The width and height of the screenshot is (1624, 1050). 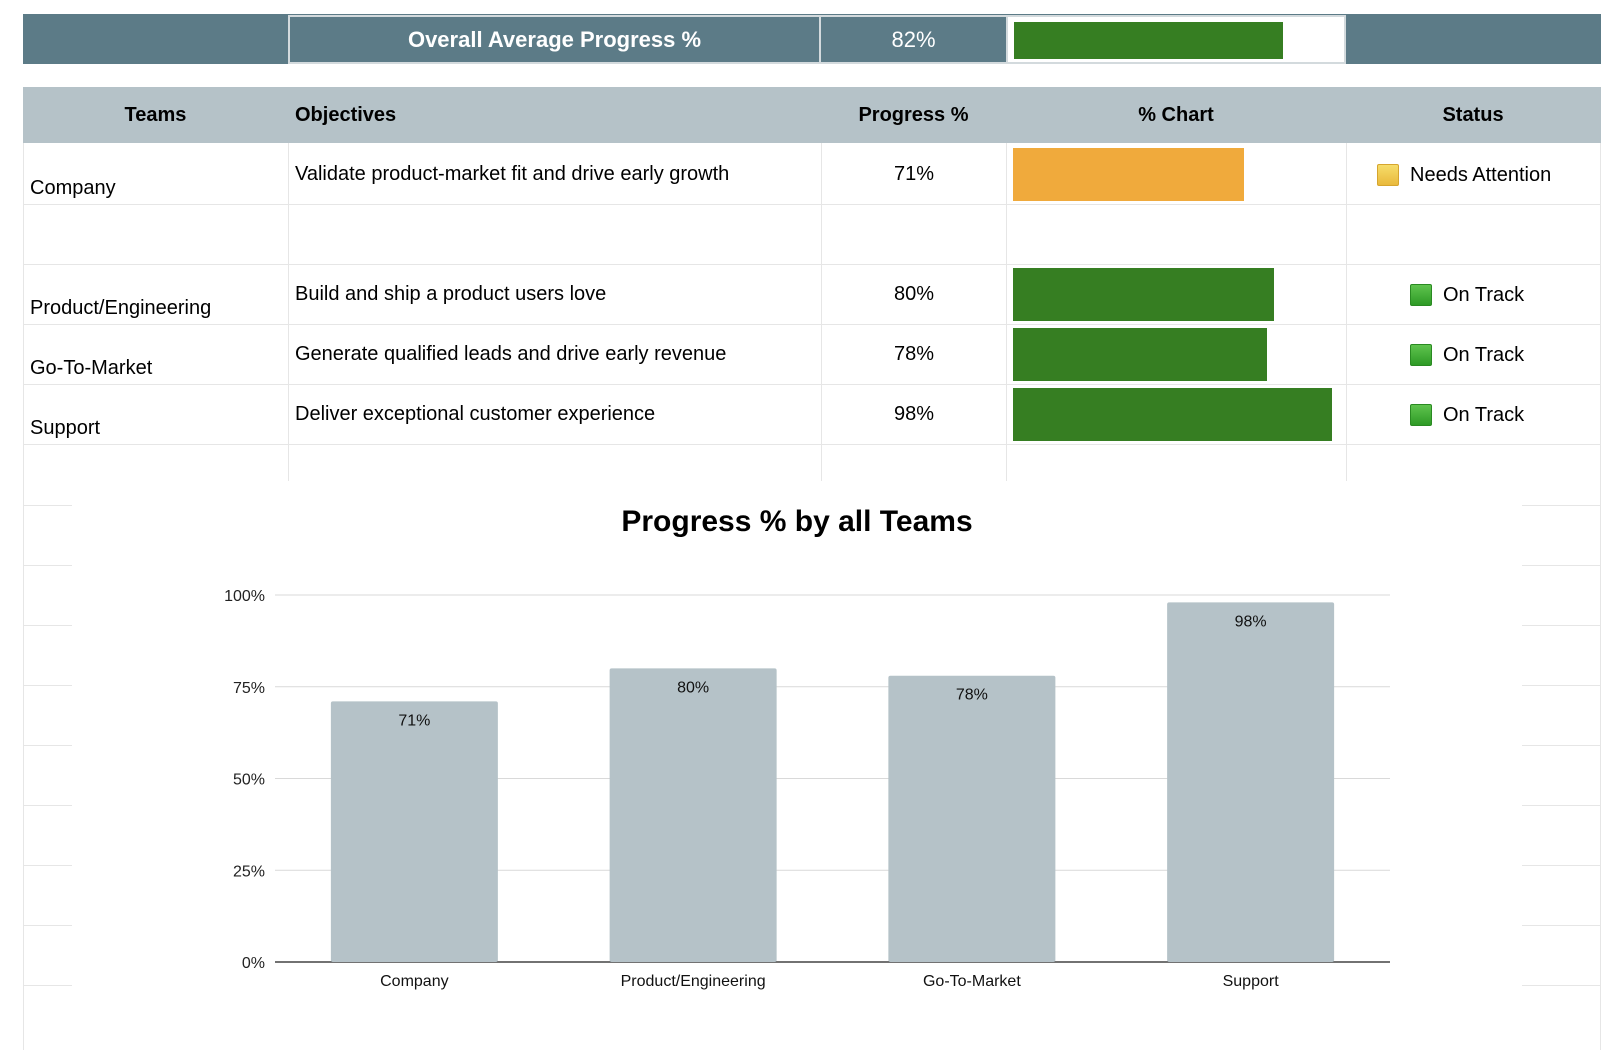 What do you see at coordinates (913, 39) in the screenshot?
I see `overall-progress-value: 82%` at bounding box center [913, 39].